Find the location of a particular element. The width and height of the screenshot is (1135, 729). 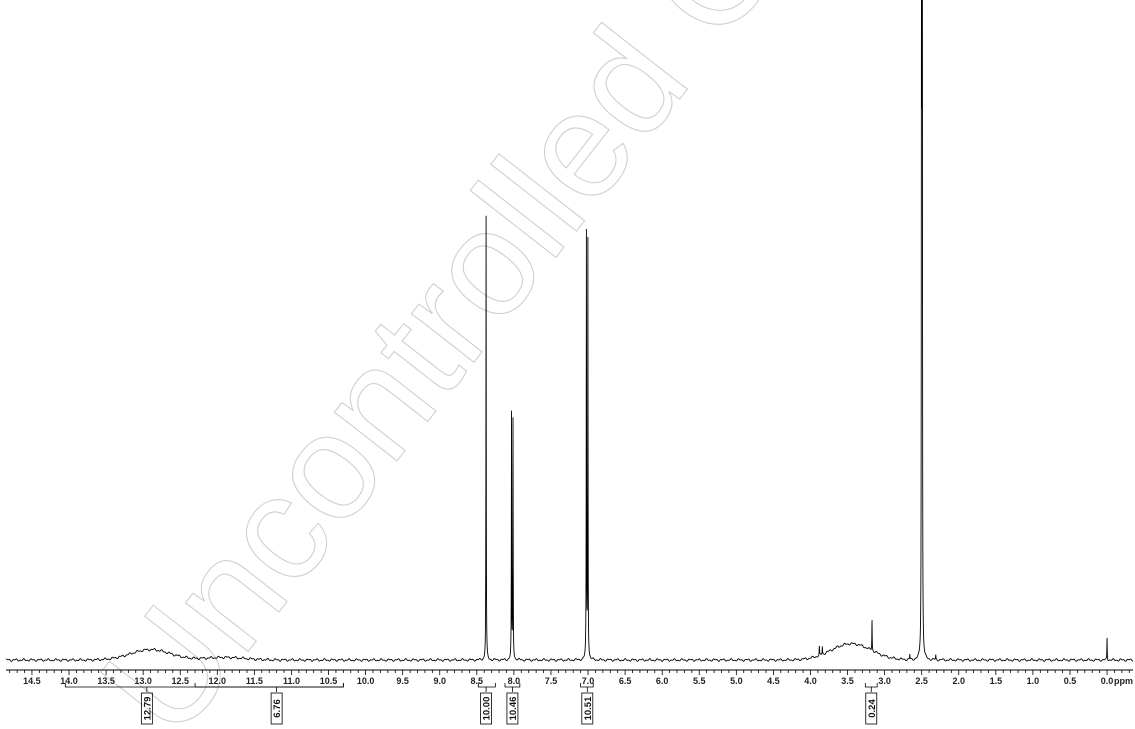

x-axis-tick-label: 12.0 is located at coordinates (218, 681).